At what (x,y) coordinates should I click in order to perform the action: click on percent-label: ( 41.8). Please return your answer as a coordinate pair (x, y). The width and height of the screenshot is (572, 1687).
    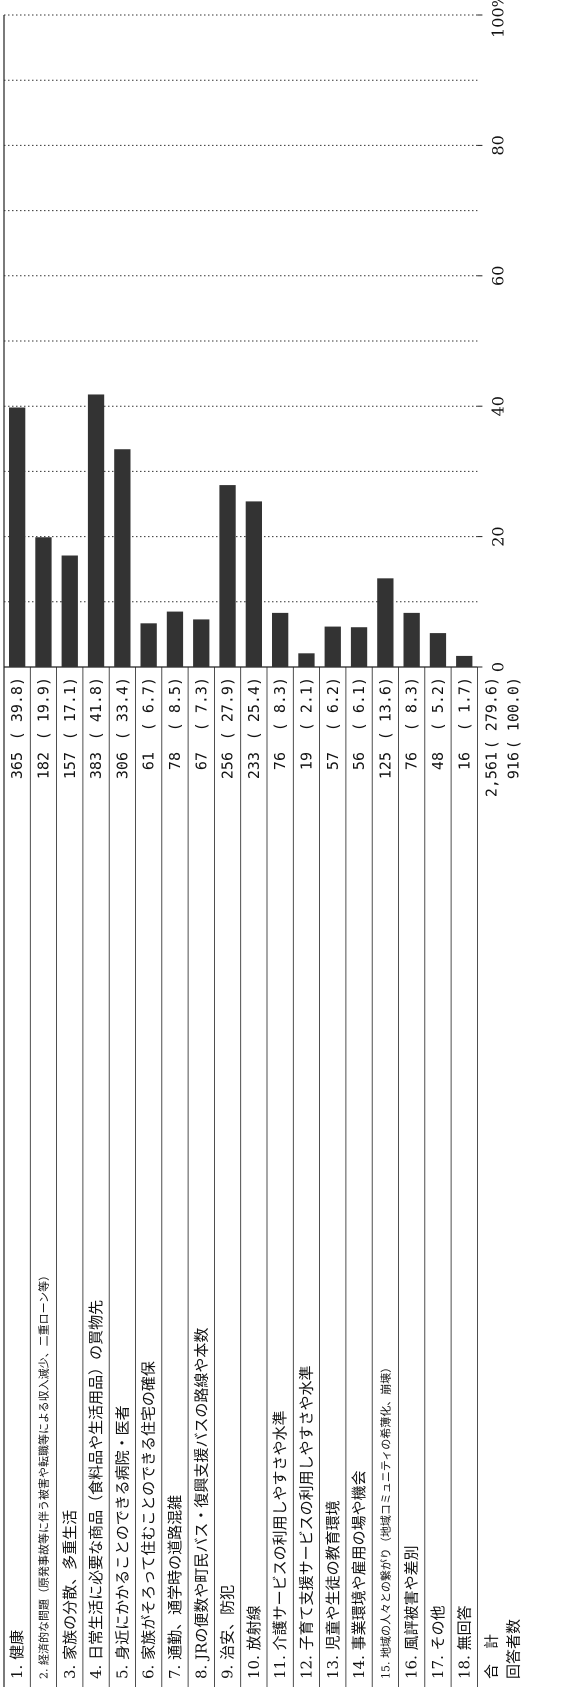
    Looking at the image, I should click on (96, 708).